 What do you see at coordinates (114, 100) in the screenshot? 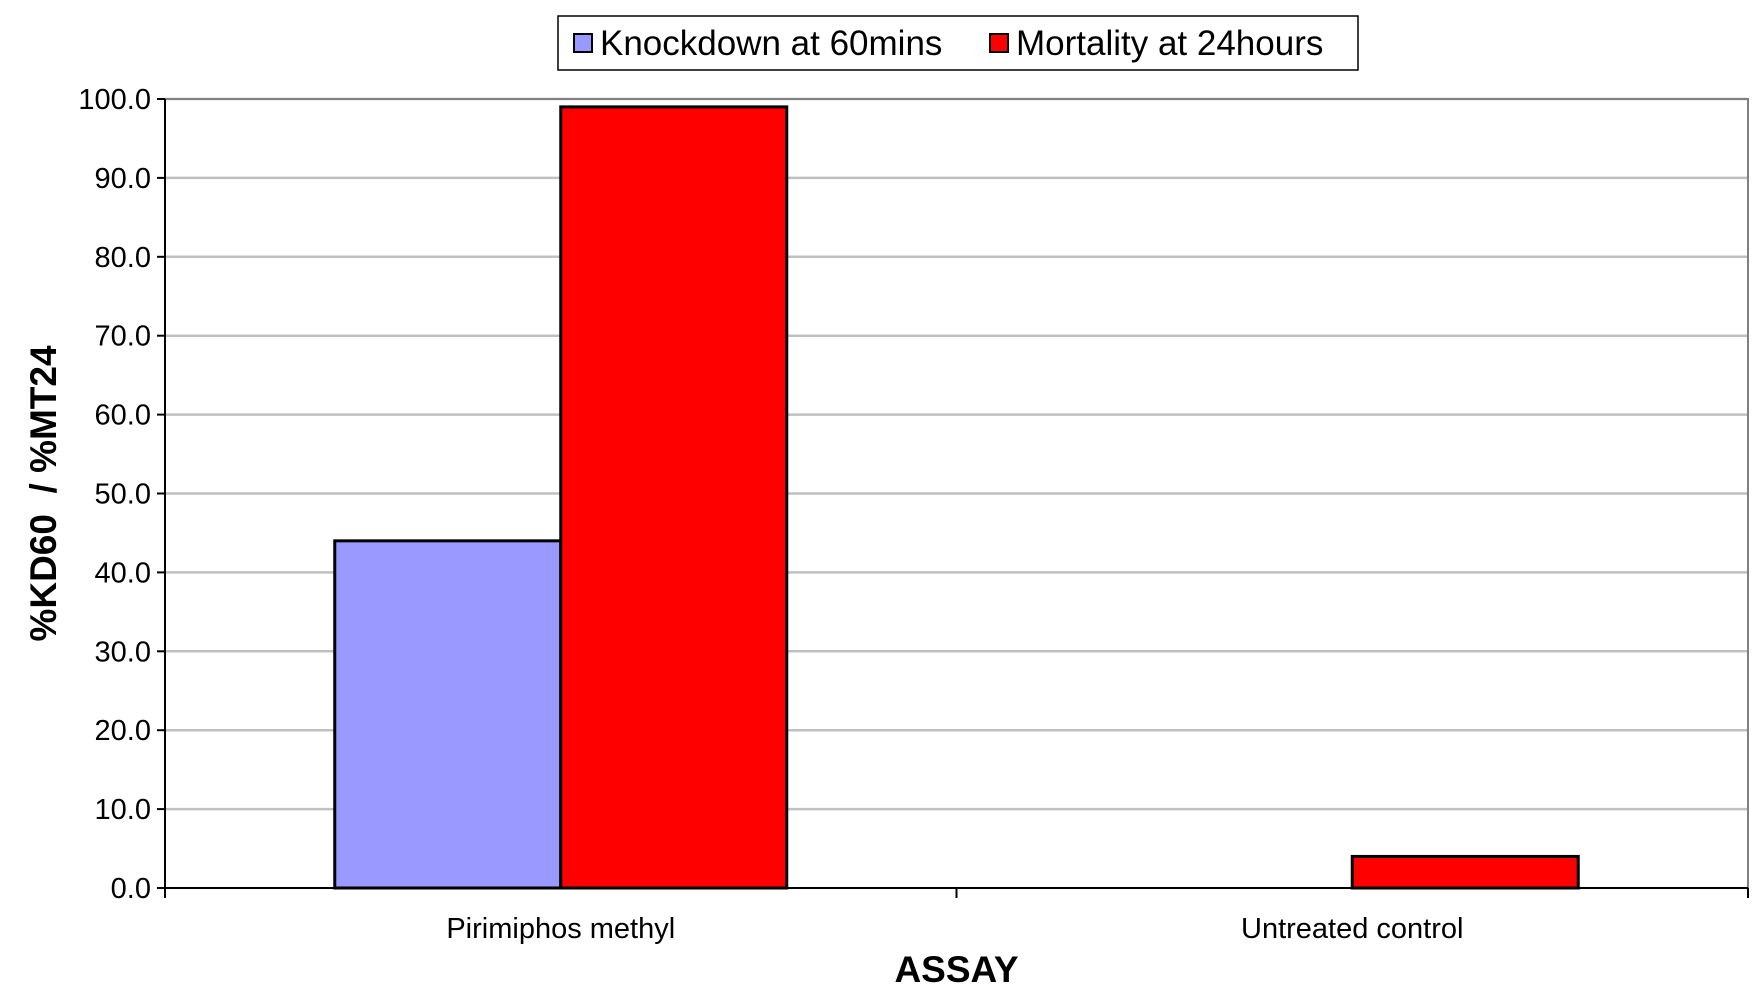
I see `y-tick-label: 100.0` at bounding box center [114, 100].